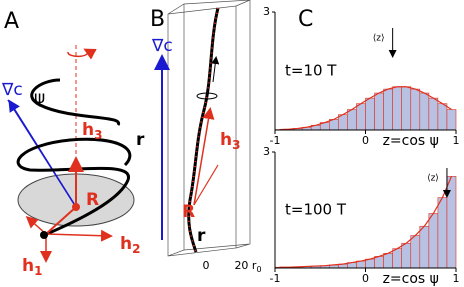 This screenshot has width=464, height=287. Describe the element at coordinates (305, 19) in the screenshot. I see `panel-label: C` at that location.